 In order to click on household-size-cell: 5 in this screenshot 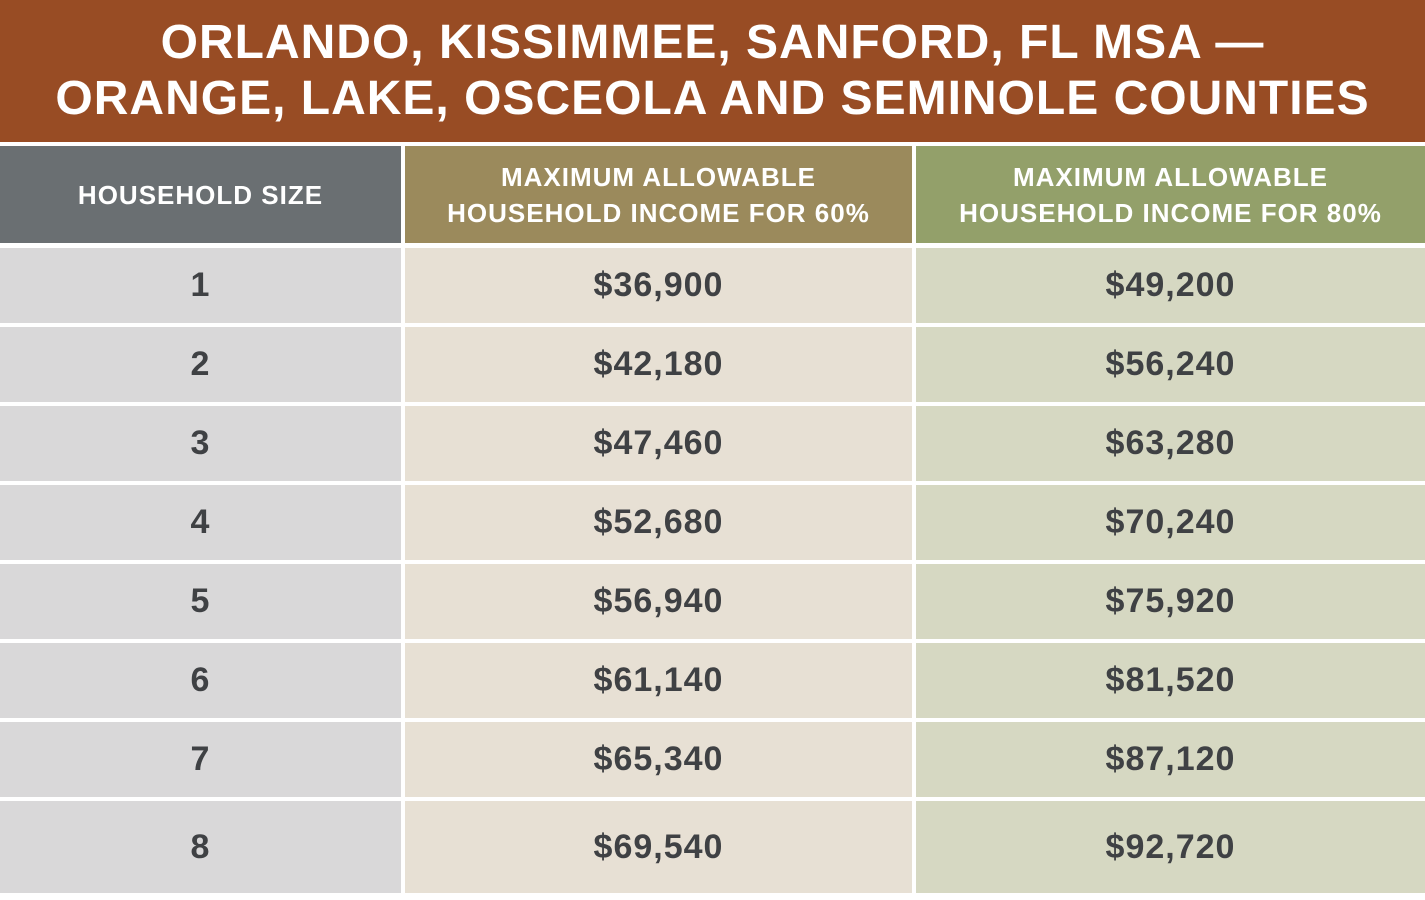, I will do `click(200, 601)`.